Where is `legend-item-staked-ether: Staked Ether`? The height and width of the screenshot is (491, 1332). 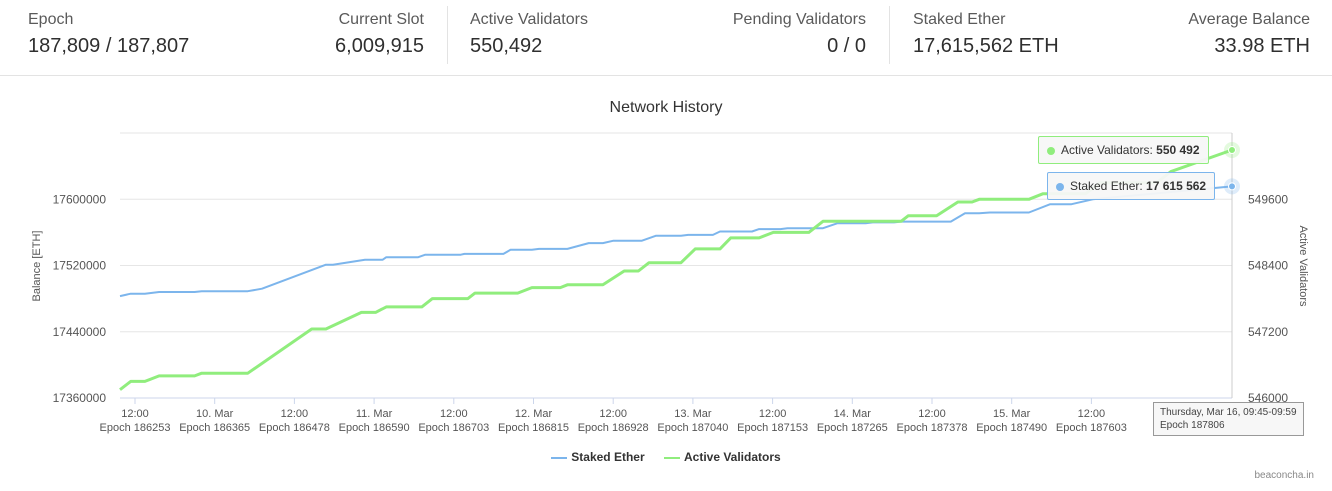 legend-item-staked-ether: Staked Ether is located at coordinates (598, 457).